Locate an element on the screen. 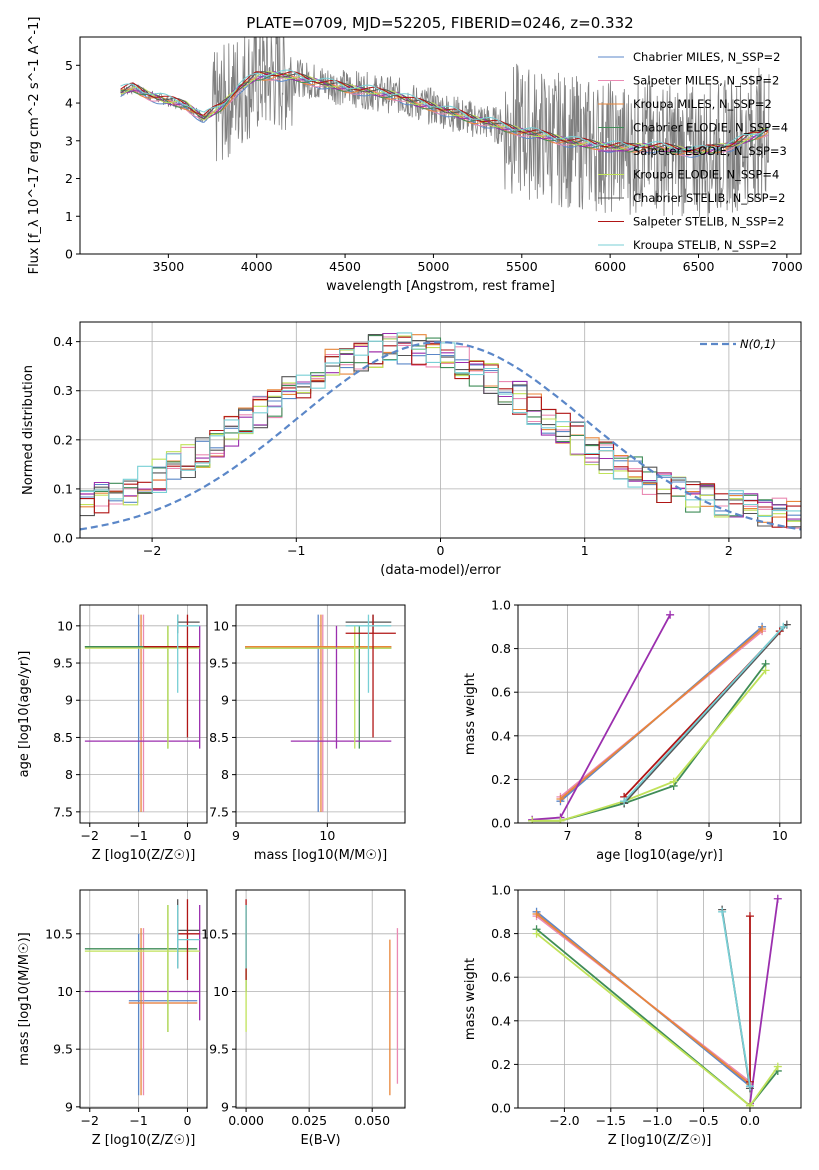 The width and height of the screenshot is (819, 1170). x-tick-label: 0.000 is located at coordinates (246, 1120).